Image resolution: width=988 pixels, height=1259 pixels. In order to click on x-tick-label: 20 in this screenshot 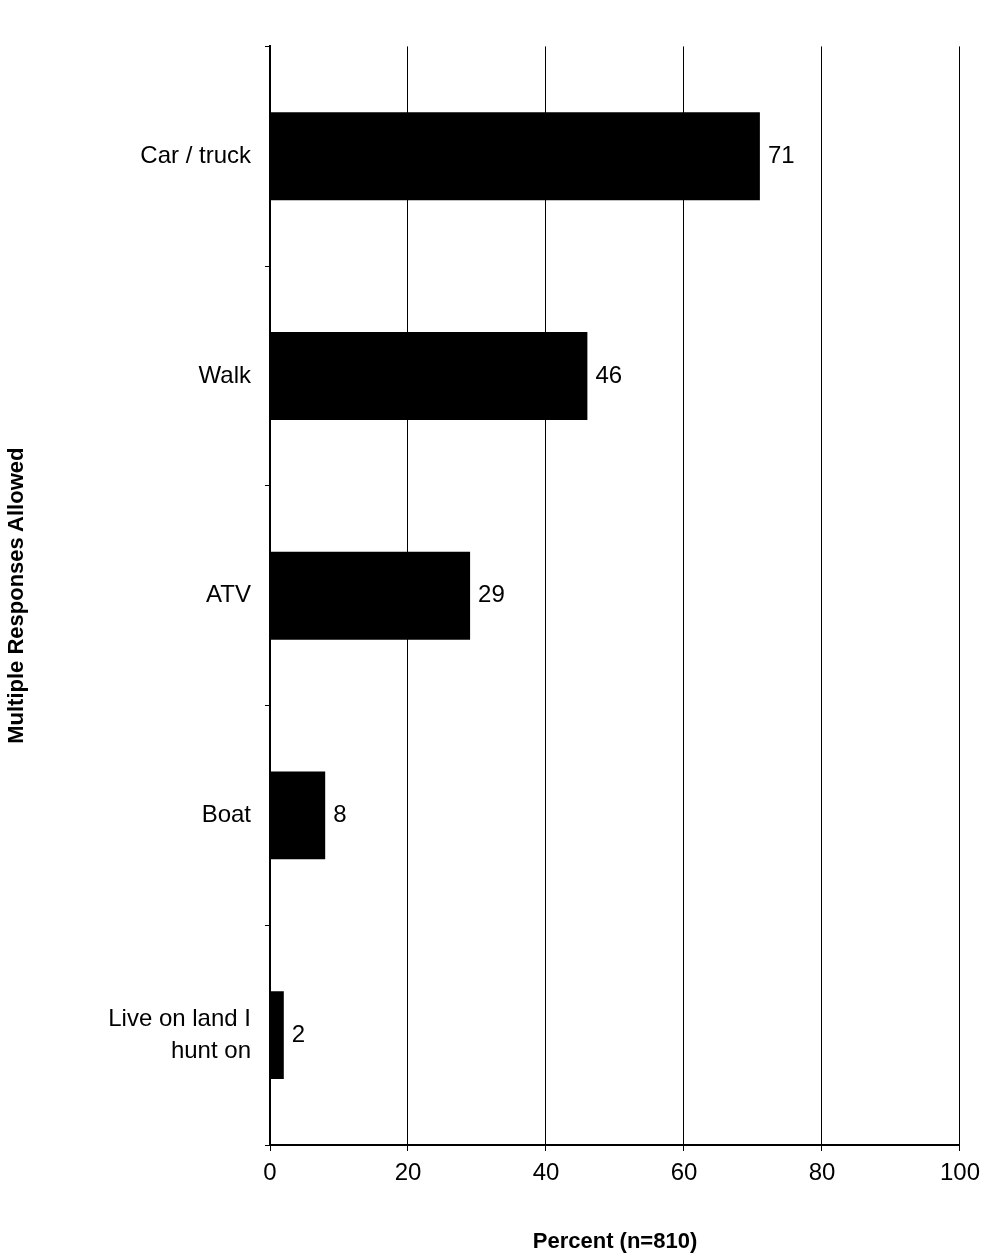, I will do `click(408, 1172)`.